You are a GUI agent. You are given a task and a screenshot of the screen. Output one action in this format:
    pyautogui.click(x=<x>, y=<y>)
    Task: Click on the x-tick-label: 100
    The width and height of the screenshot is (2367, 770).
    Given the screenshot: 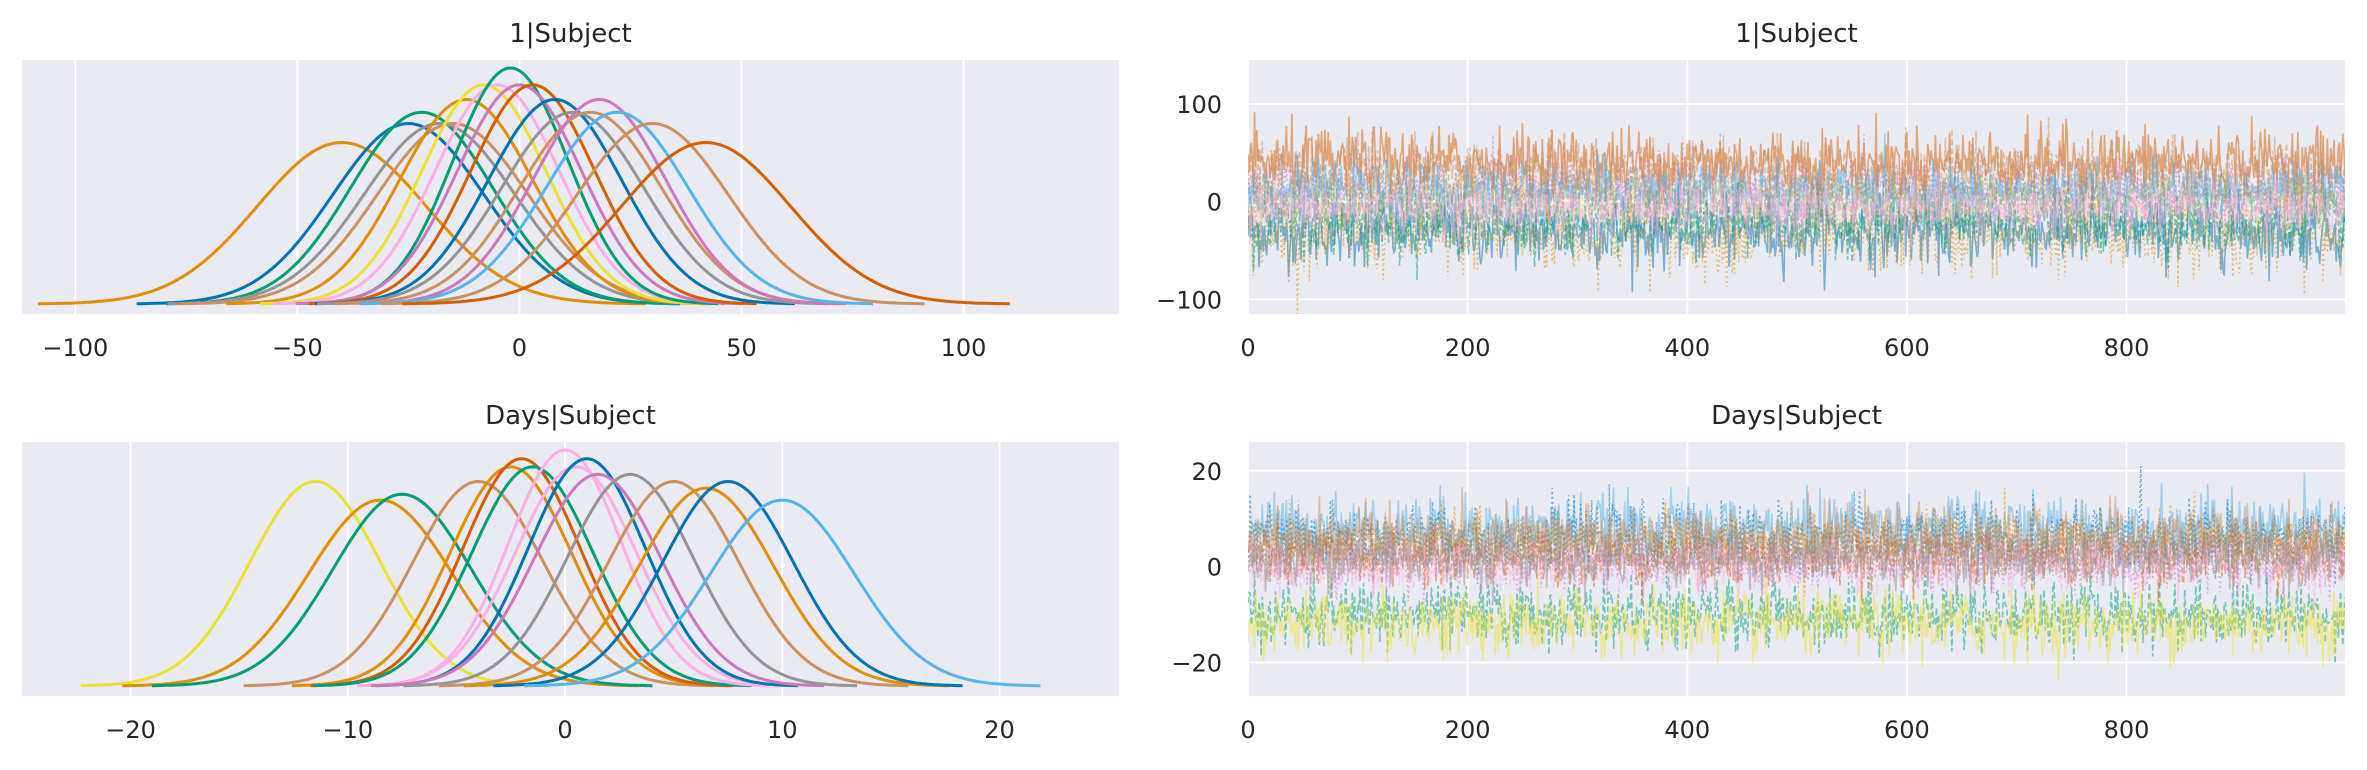 What is the action you would take?
    pyautogui.click(x=964, y=348)
    